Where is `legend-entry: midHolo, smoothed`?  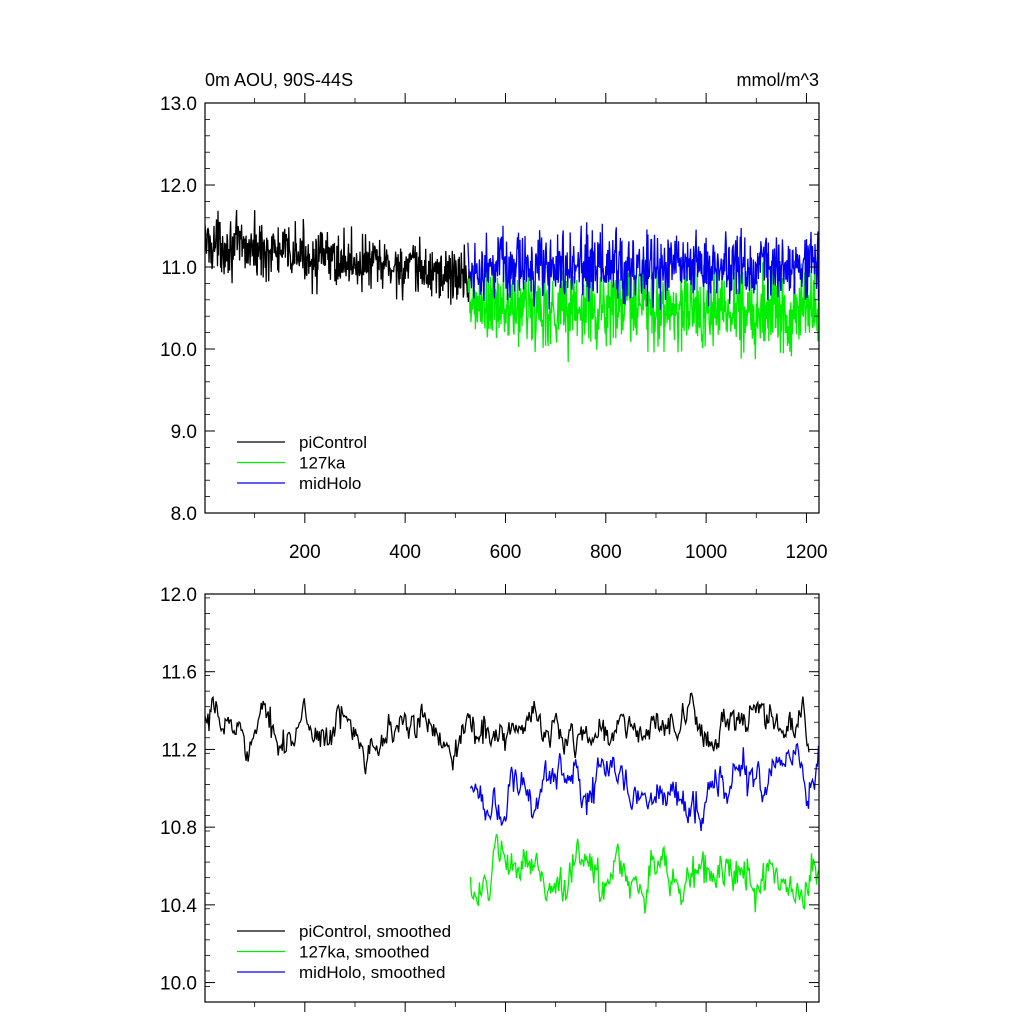 legend-entry: midHolo, smoothed is located at coordinates (372, 972).